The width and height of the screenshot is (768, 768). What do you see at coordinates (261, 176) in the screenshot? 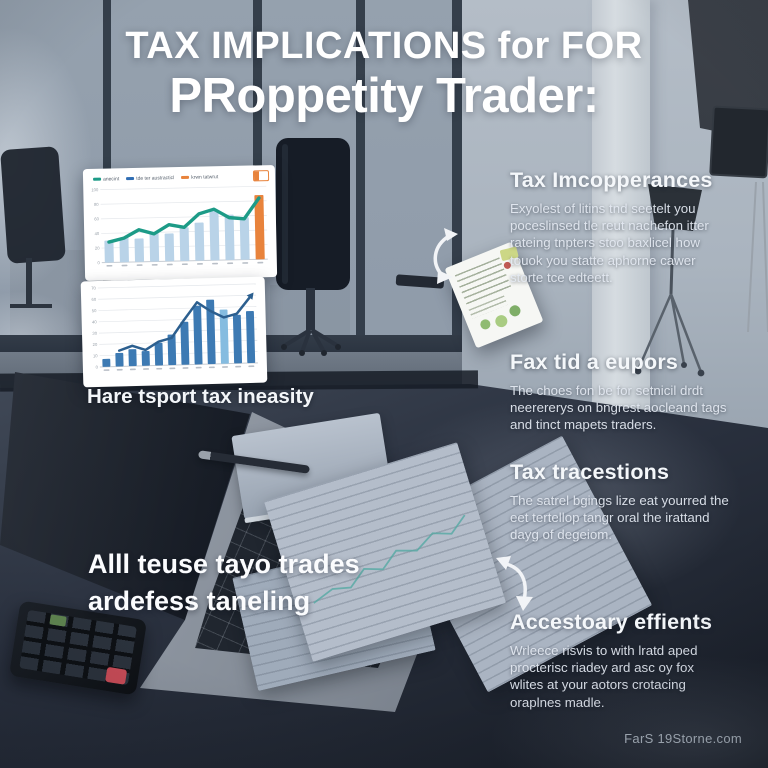
I see `legend-orange-box-icon` at bounding box center [261, 176].